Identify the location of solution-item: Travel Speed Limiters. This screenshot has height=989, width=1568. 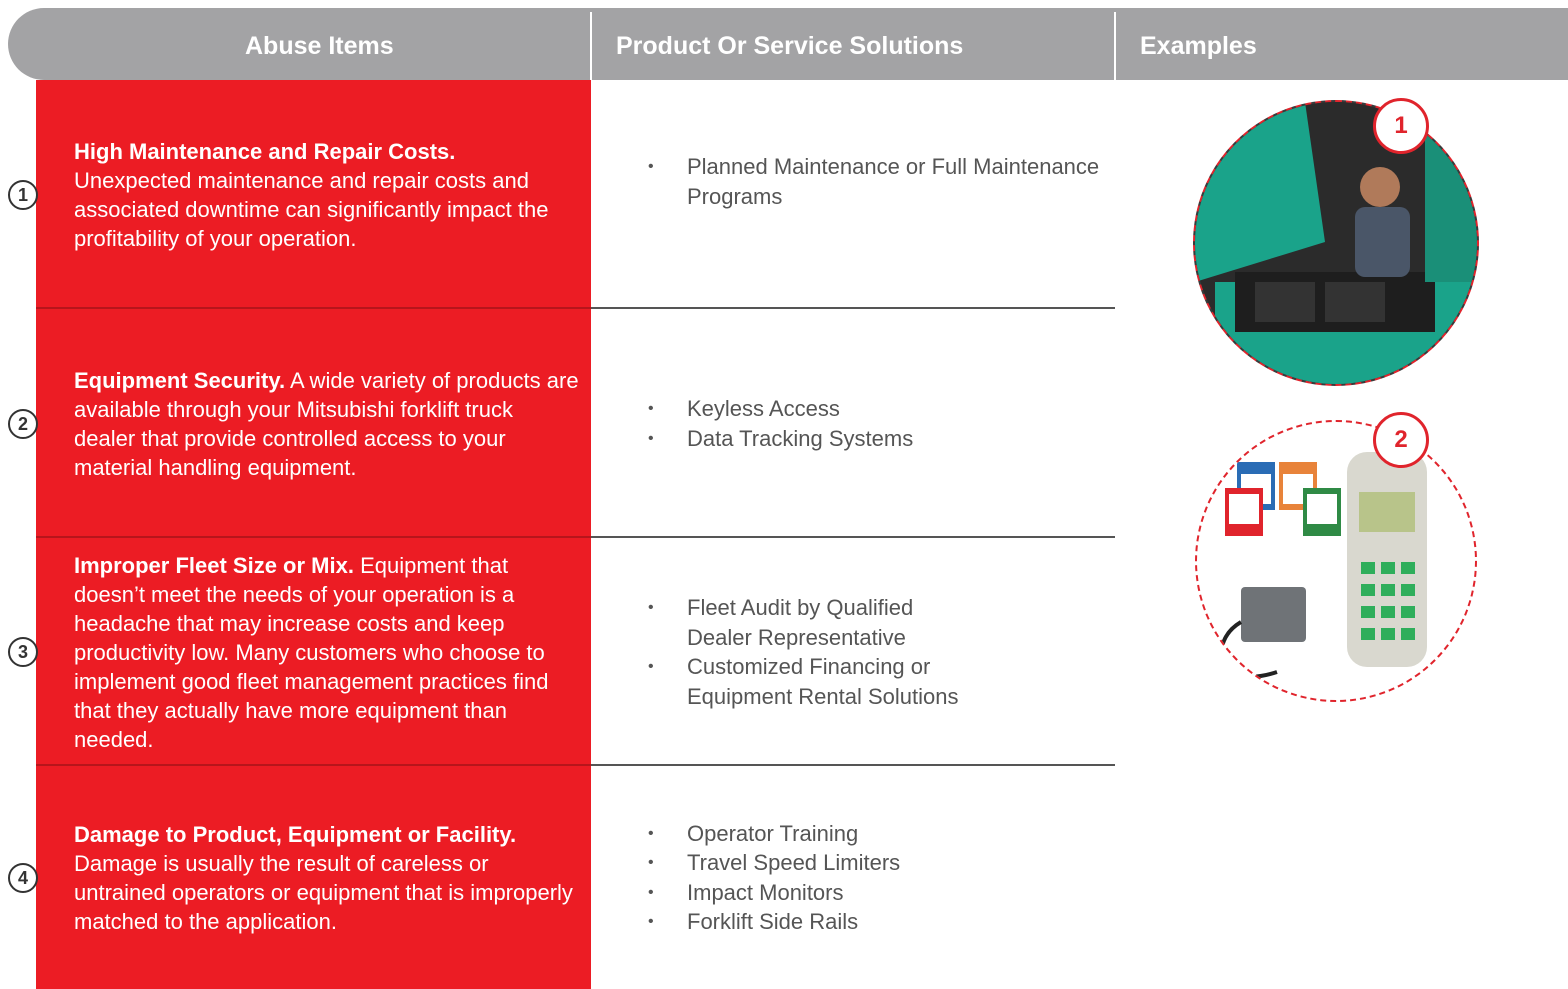
(879, 863).